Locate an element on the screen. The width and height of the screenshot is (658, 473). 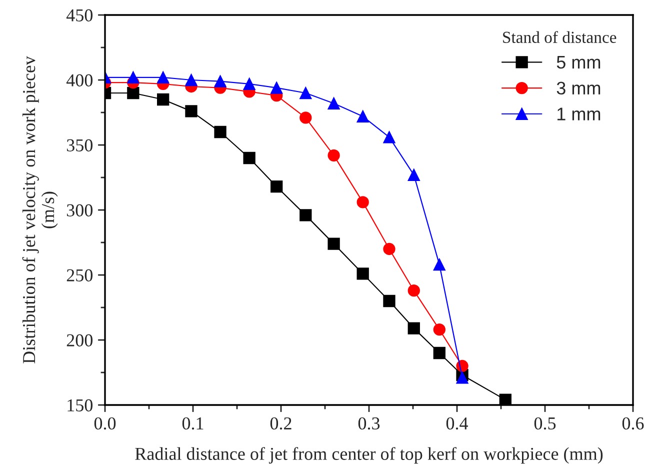
legend-title: Stand of distance is located at coordinates (559, 37).